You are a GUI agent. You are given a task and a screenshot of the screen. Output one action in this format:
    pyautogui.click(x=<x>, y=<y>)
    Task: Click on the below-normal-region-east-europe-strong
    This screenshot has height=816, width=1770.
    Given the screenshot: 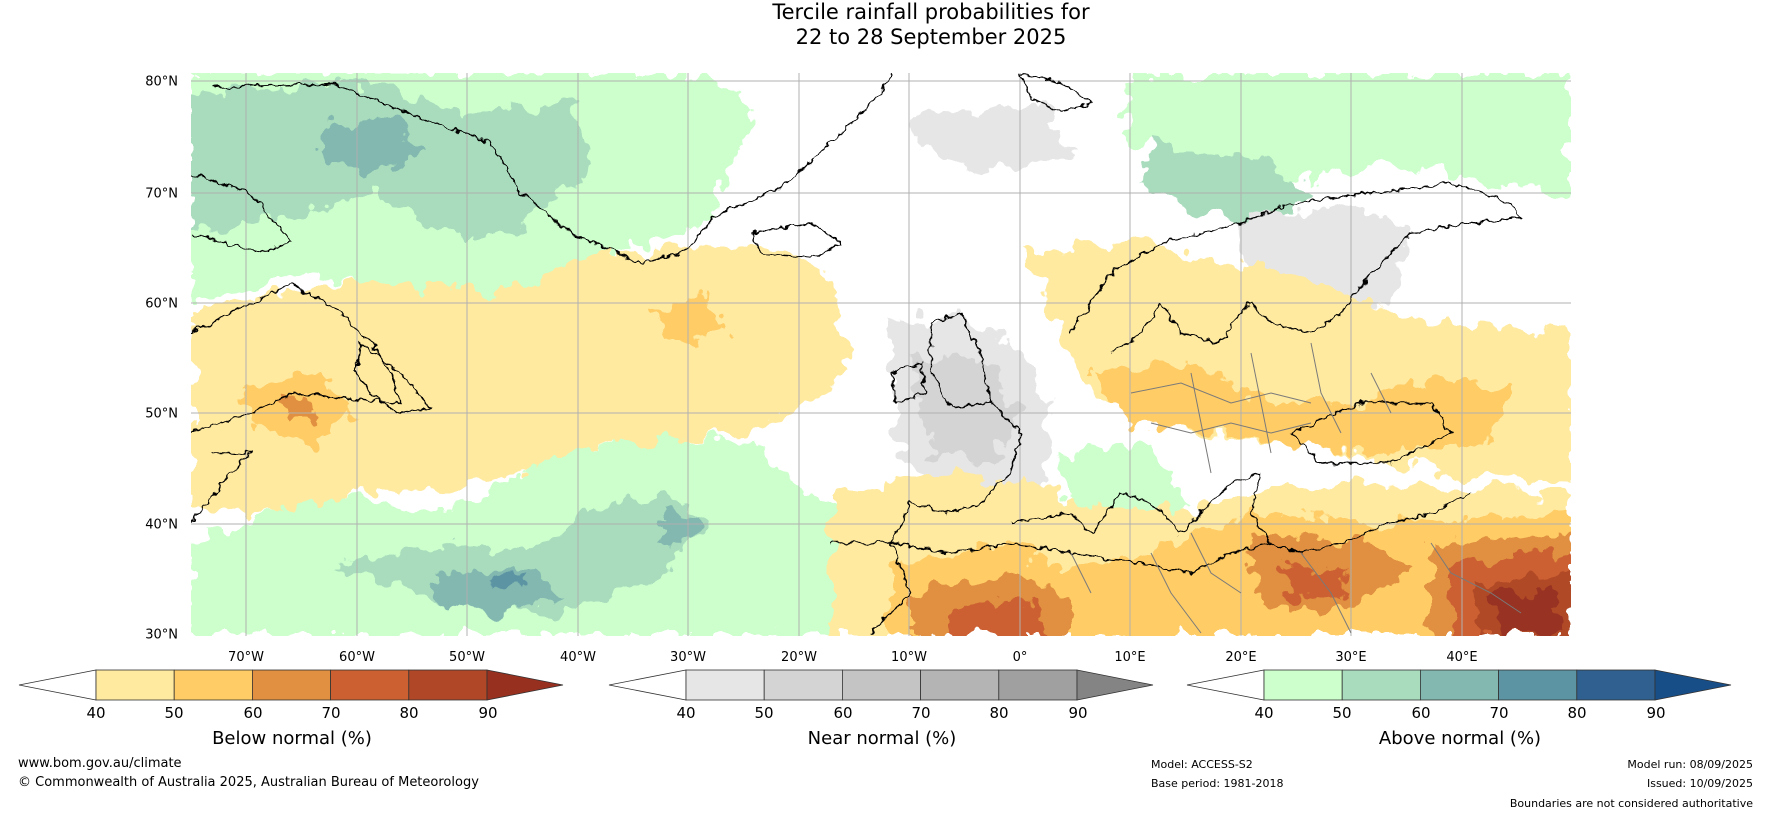 What is the action you would take?
    pyautogui.click(x=1301, y=408)
    